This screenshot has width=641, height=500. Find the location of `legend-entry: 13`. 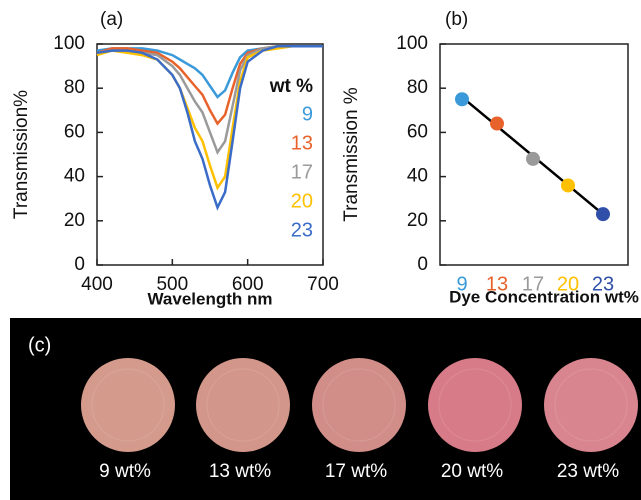

legend-entry: 13 is located at coordinates (302, 143).